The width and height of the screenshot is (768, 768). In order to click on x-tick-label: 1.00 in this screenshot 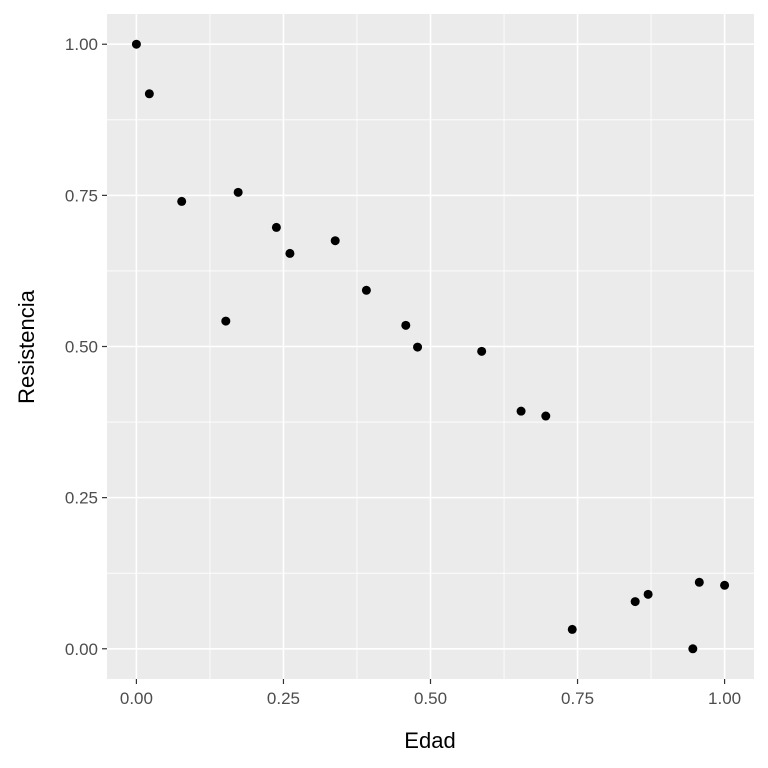, I will do `click(724, 698)`.